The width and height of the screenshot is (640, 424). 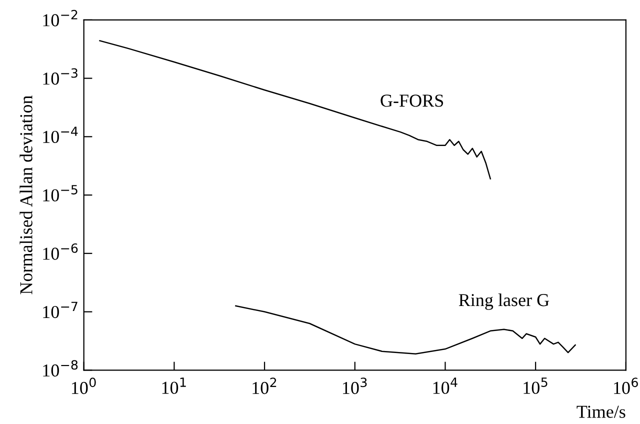 What do you see at coordinates (355, 386) in the screenshot?
I see `x-tick-label: 10$^{3}$` at bounding box center [355, 386].